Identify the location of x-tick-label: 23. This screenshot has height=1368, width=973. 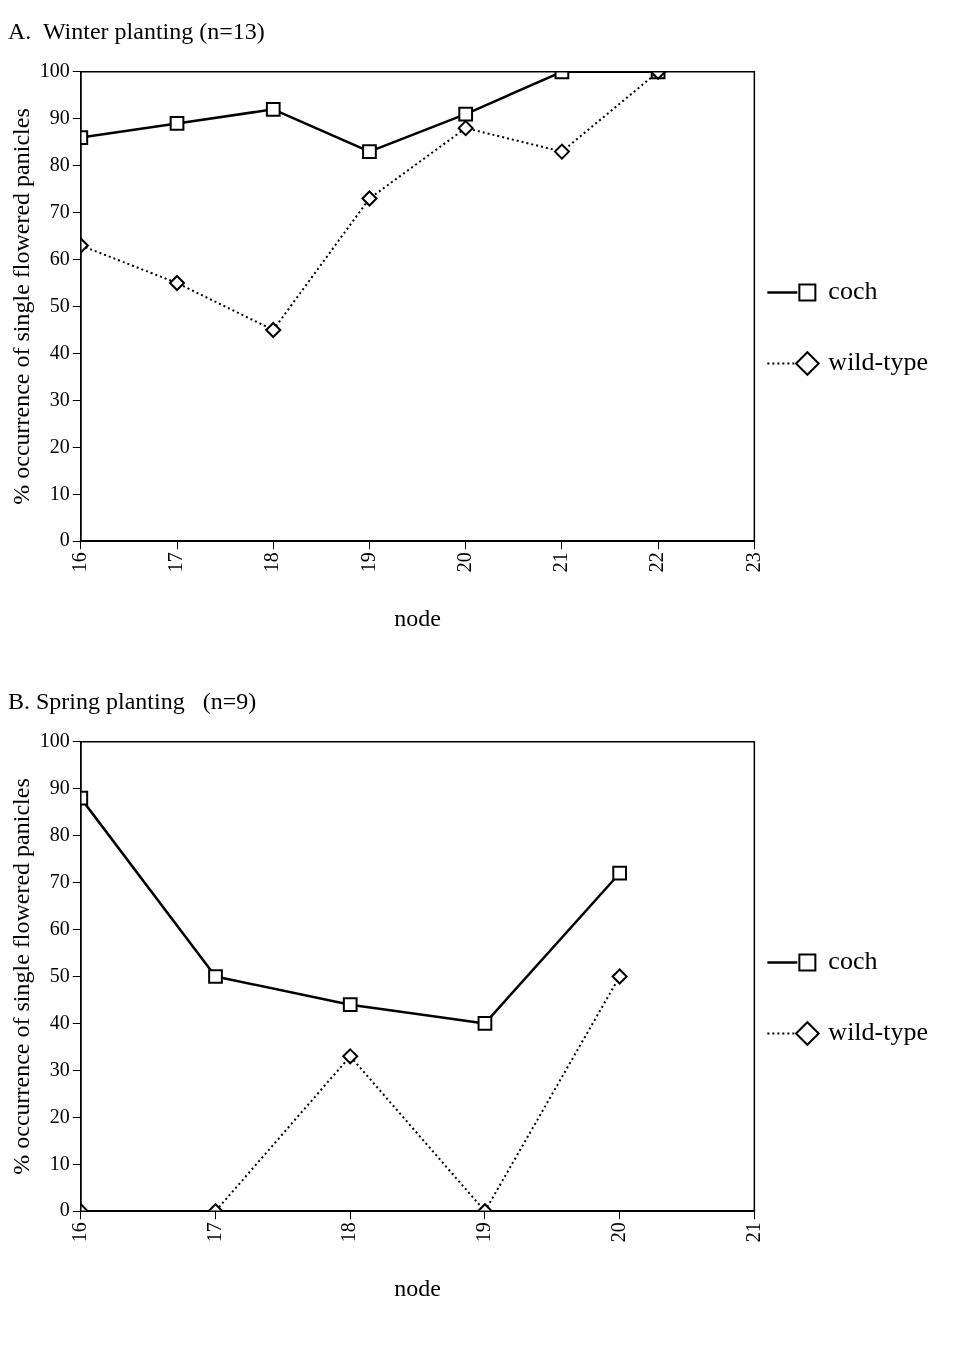
(752, 562).